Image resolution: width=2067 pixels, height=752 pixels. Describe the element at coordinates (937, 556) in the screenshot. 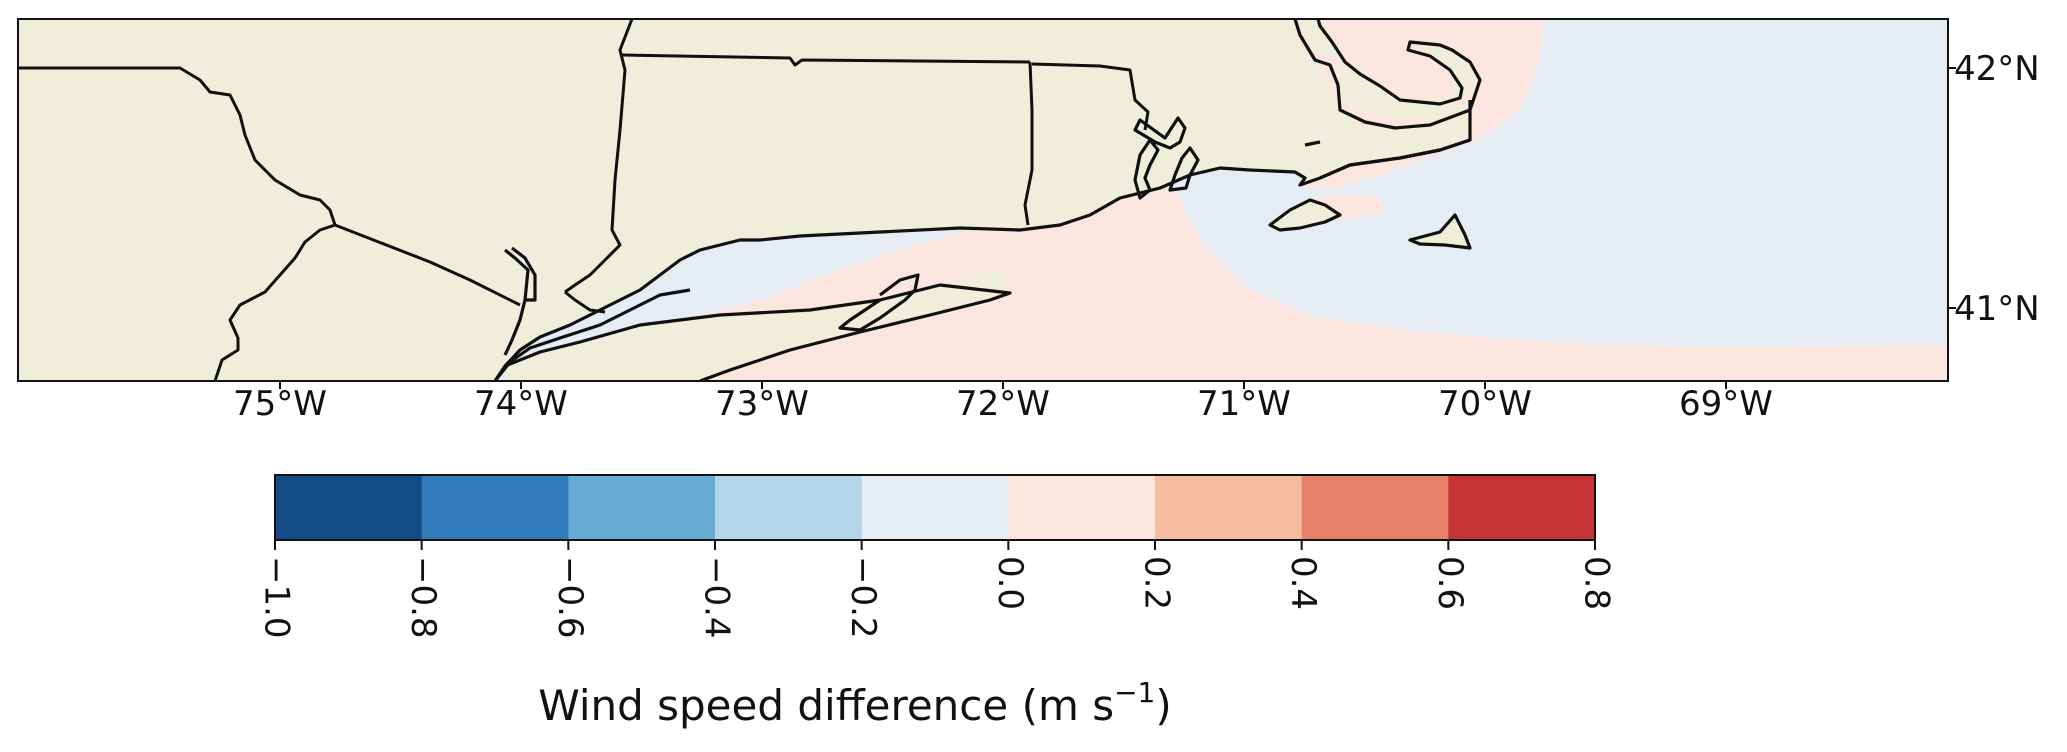

I see `colorbar: −1.0 −0.8 −0.6 −0.4 −0.2 0.0 0.2 0.4 0.6 0.8` at that location.